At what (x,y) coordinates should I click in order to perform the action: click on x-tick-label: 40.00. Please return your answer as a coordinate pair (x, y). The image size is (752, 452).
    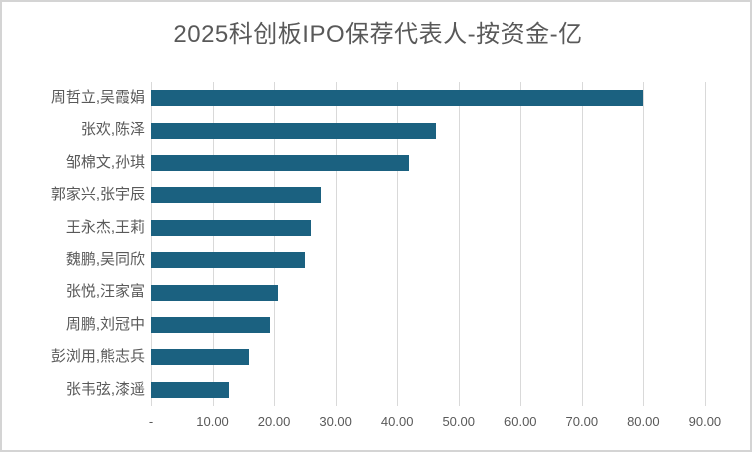
    Looking at the image, I should click on (397, 421).